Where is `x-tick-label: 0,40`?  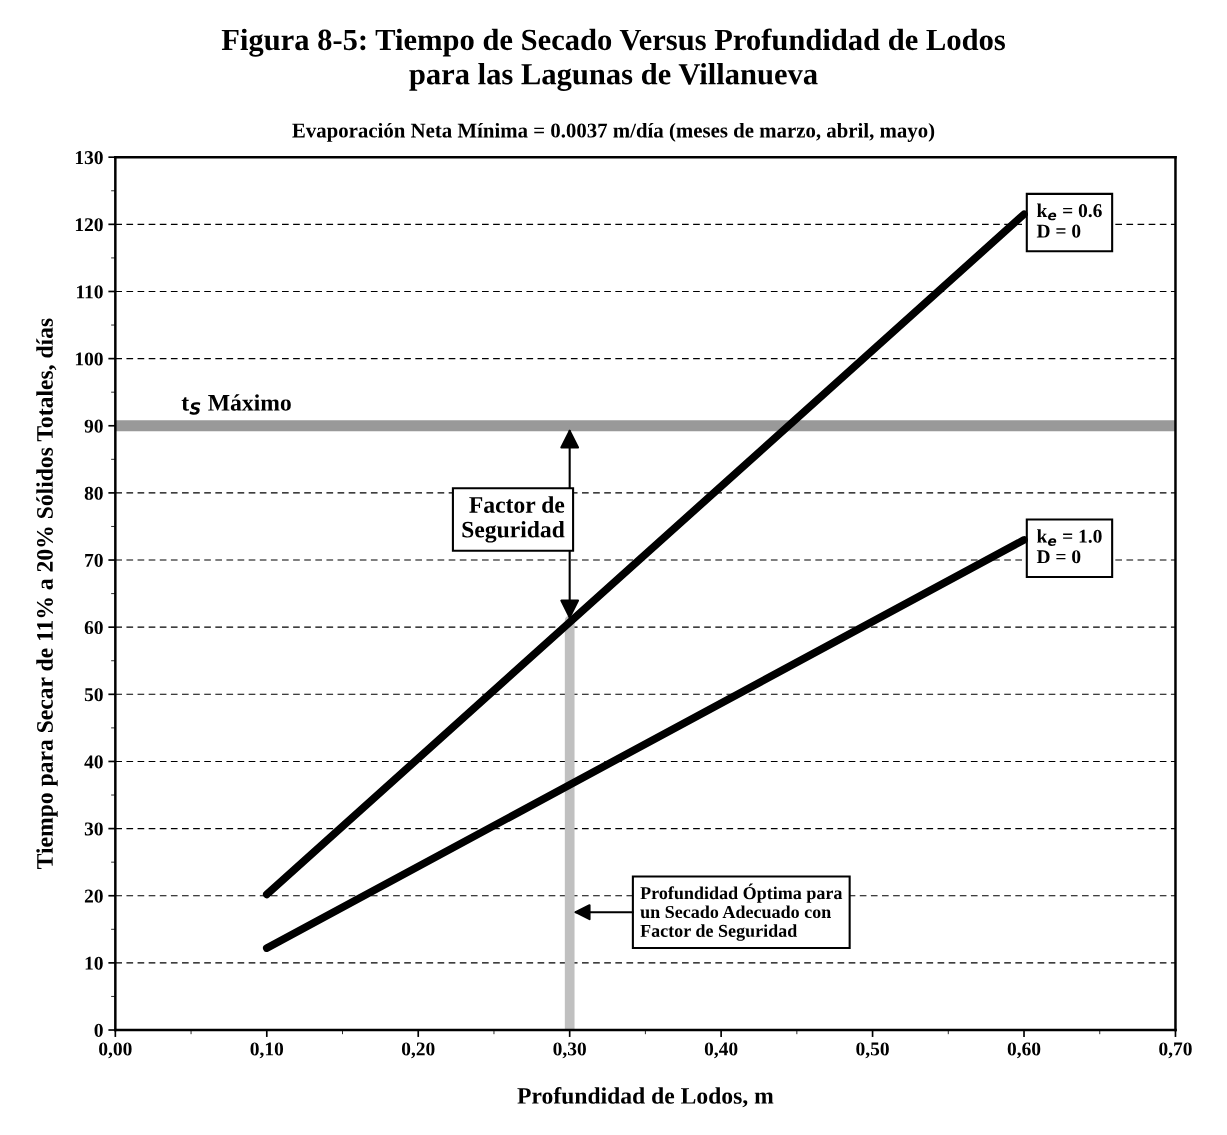 x-tick-label: 0,40 is located at coordinates (721, 1050).